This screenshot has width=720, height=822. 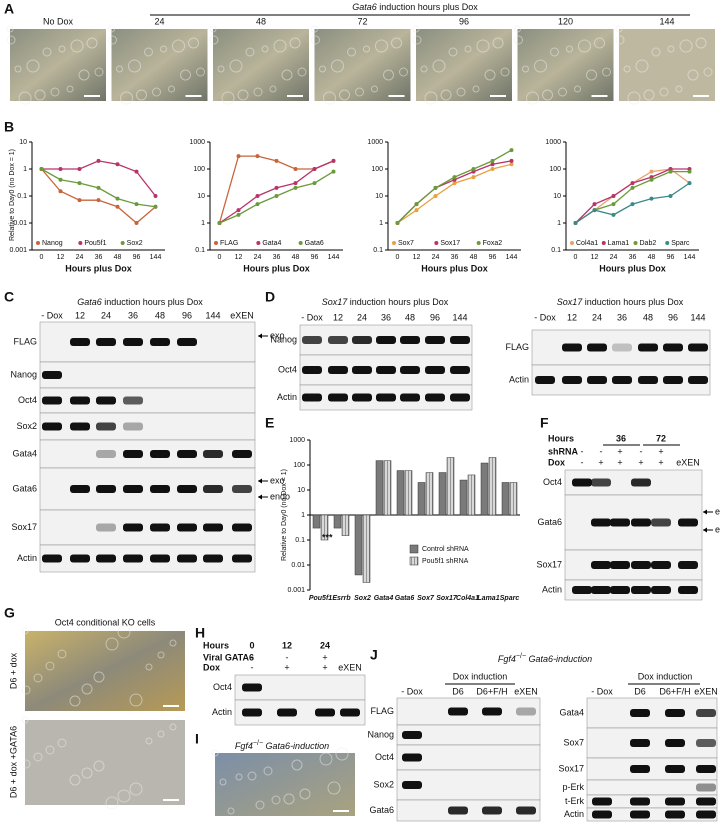 What do you see at coordinates (133, 315) in the screenshot?
I see `lane-label: 36` at bounding box center [133, 315].